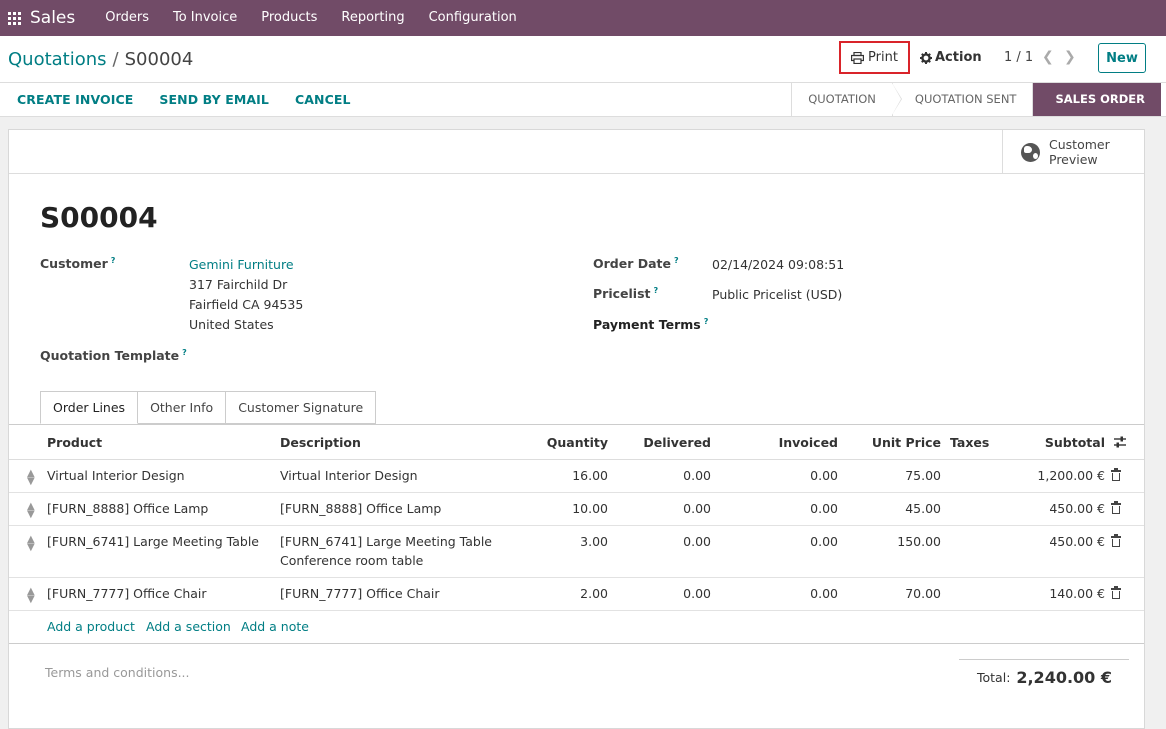 This screenshot has height=729, width=1166. Describe the element at coordinates (57, 59) in the screenshot. I see `breadcrumb-quotations: Quotations` at that location.